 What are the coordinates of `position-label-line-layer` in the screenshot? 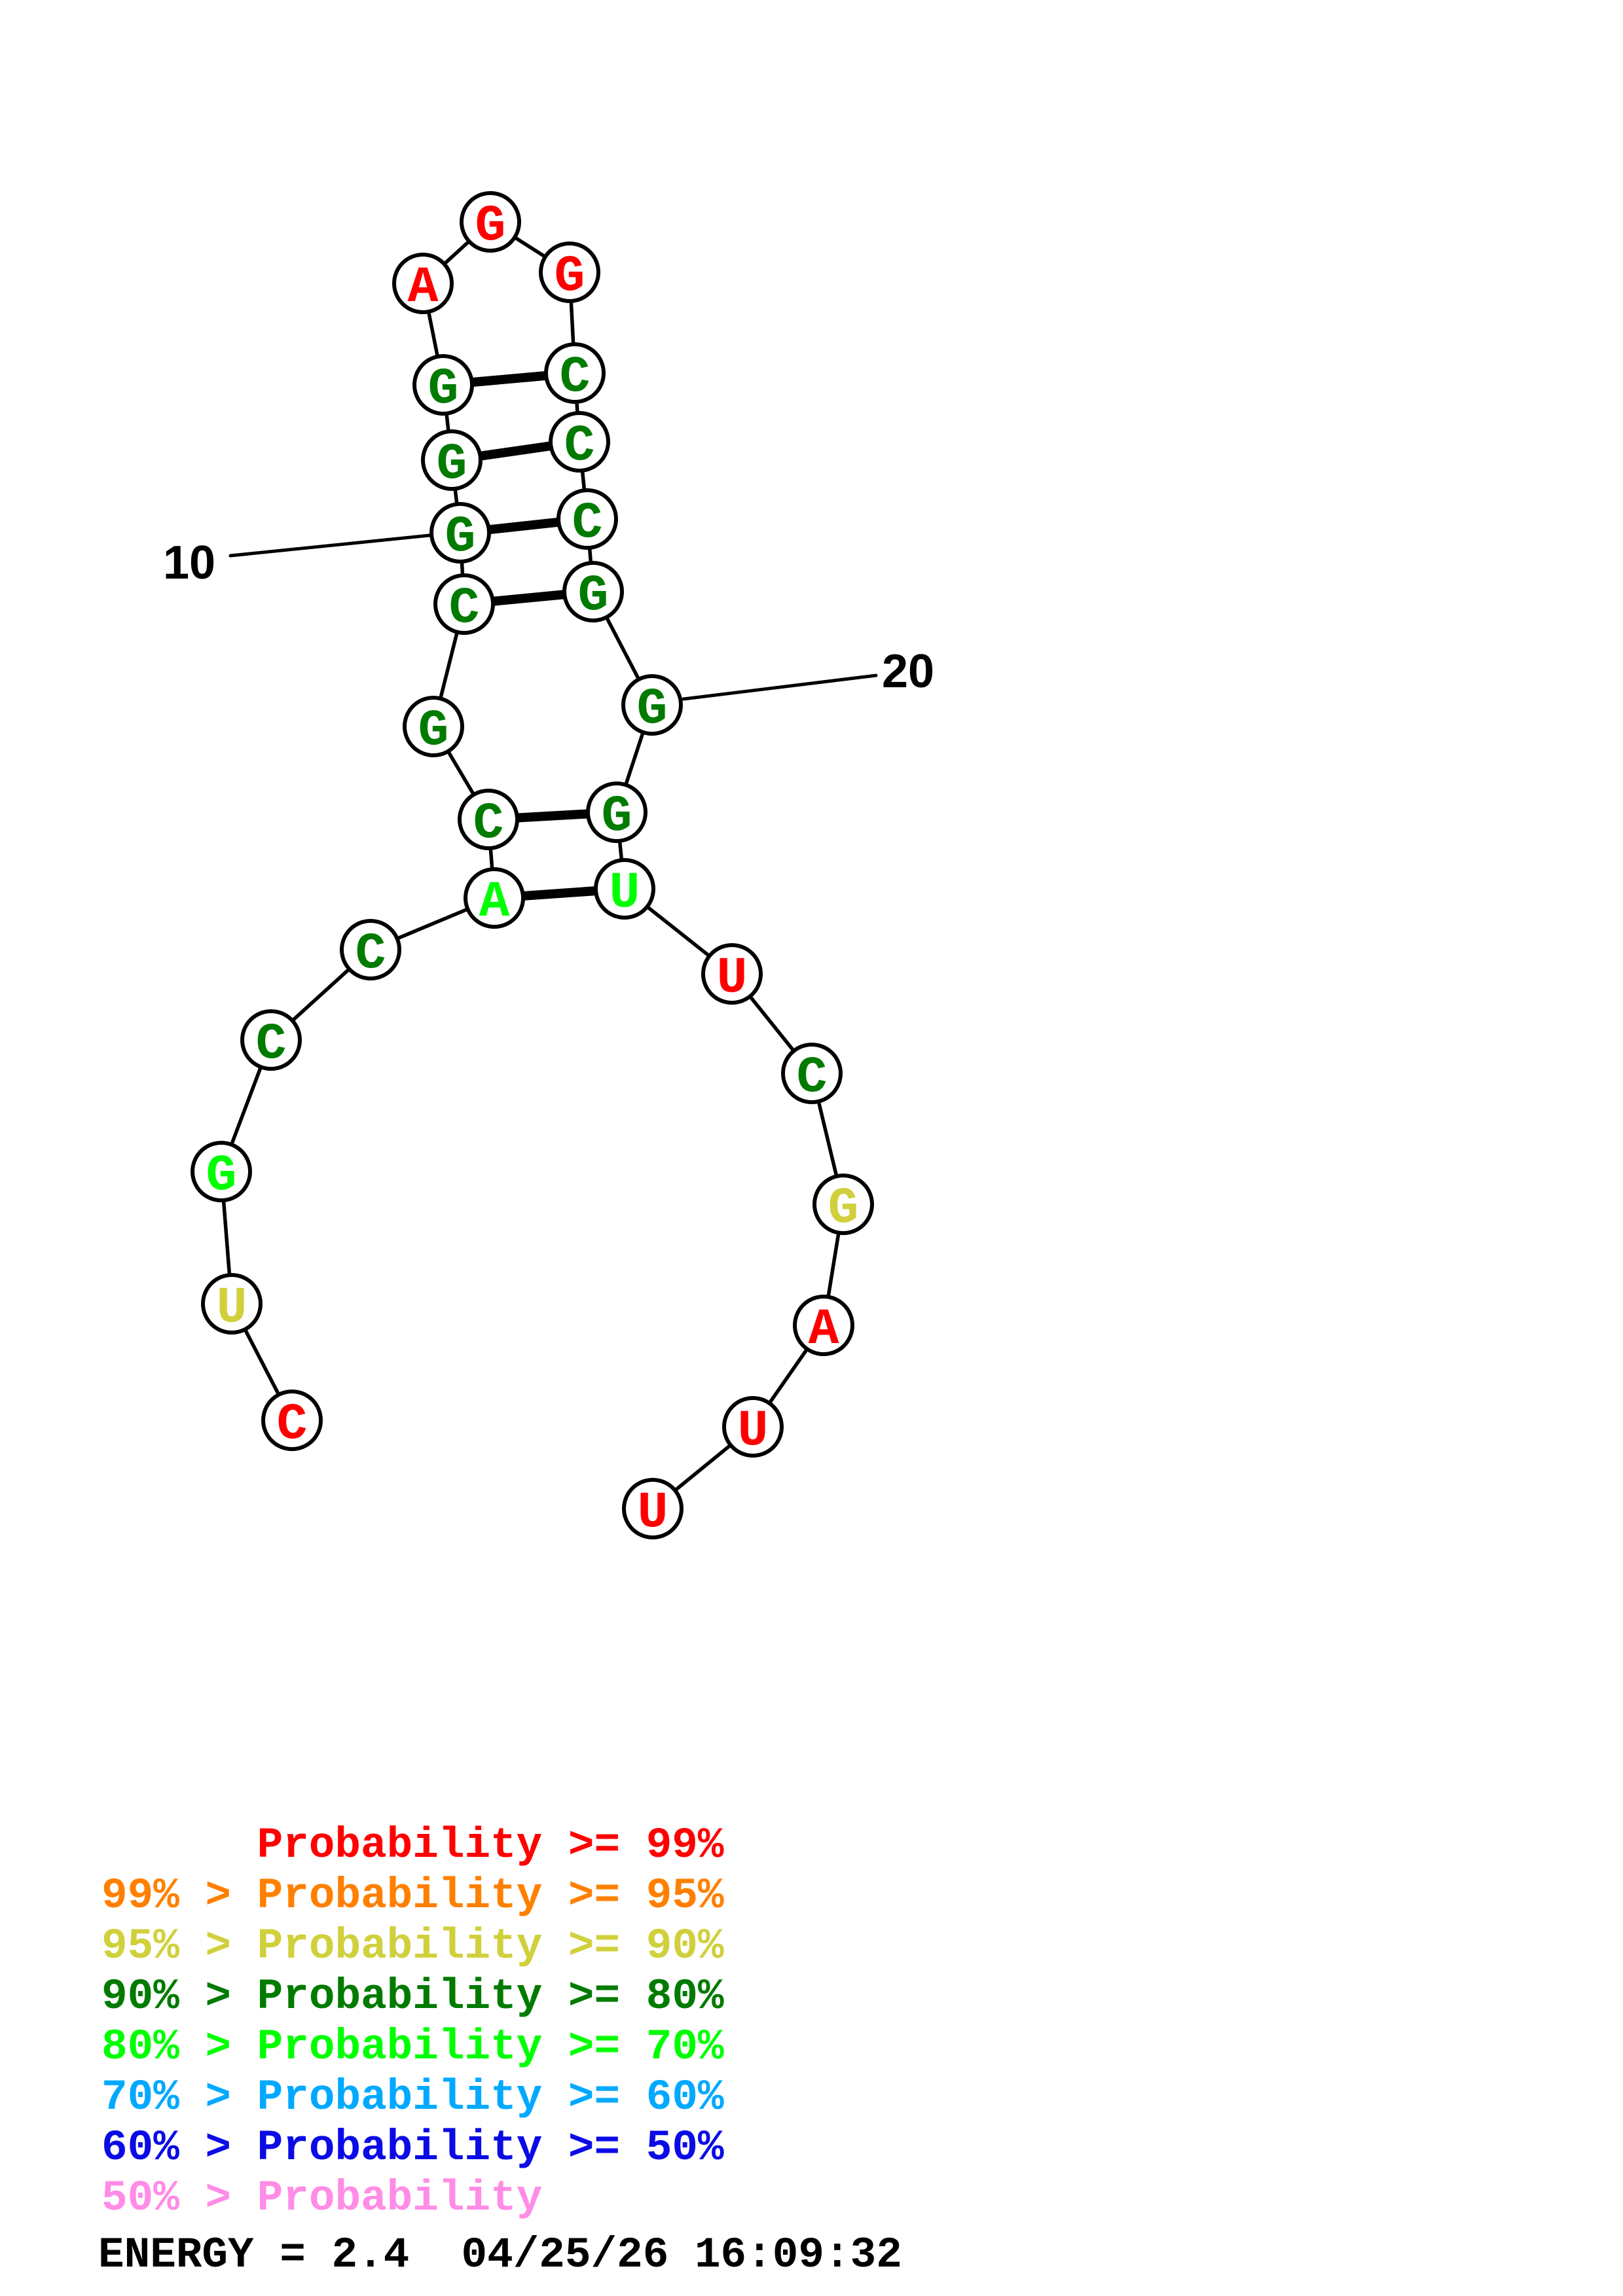 It's located at (553, 617).